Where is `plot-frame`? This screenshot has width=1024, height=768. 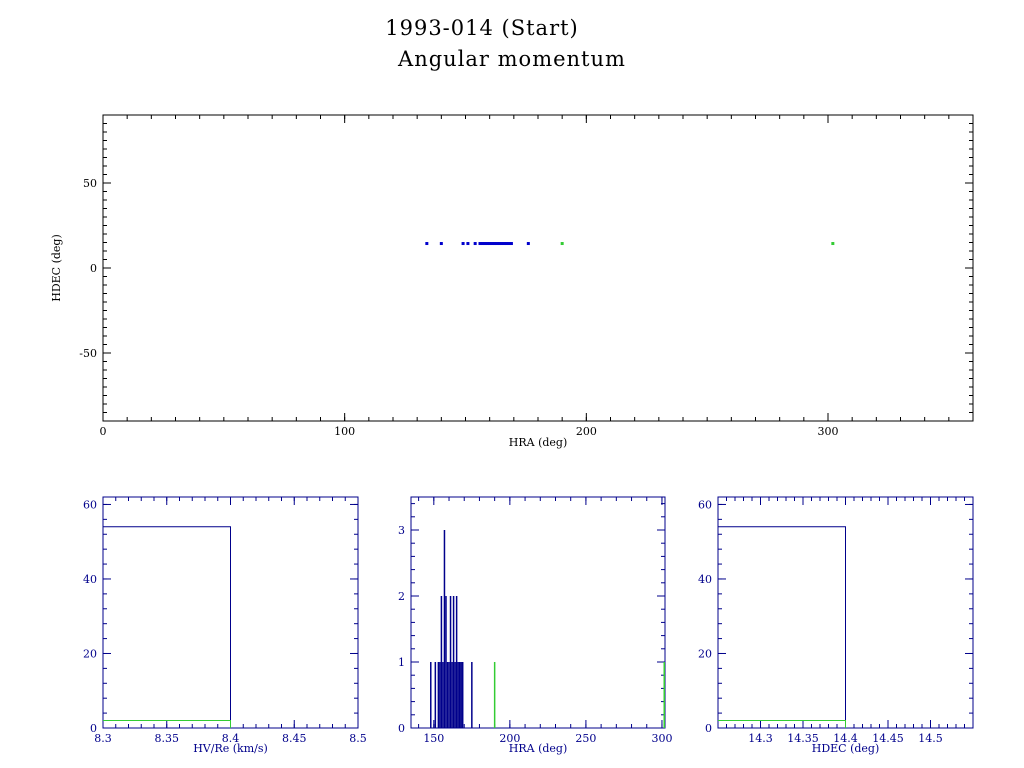 plot-frame is located at coordinates (538, 612).